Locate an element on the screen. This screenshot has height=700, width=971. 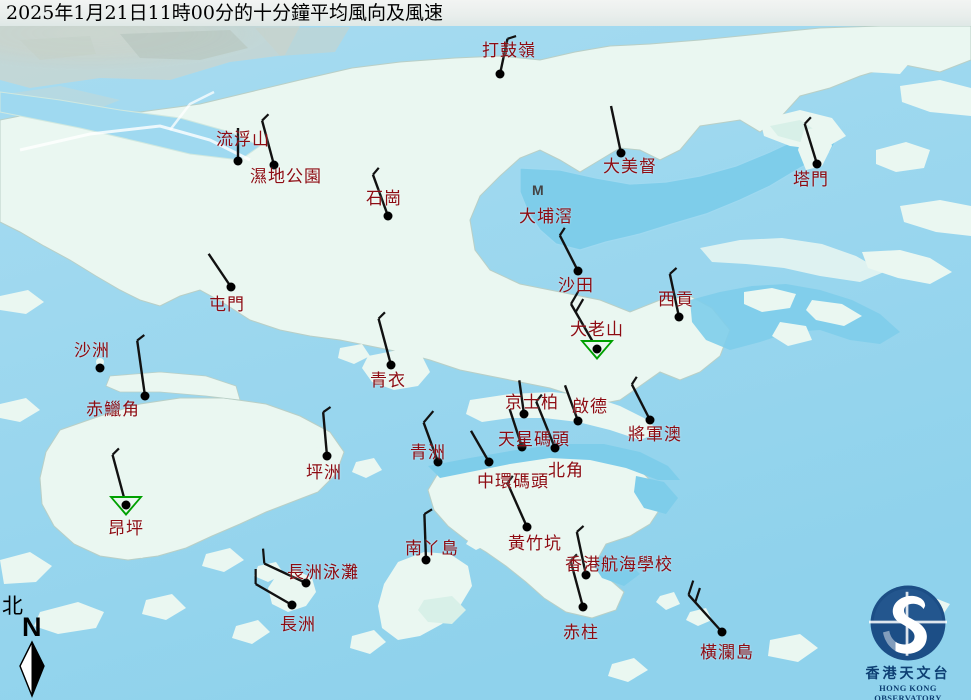
station-label: 石崗 is located at coordinates (384, 199).